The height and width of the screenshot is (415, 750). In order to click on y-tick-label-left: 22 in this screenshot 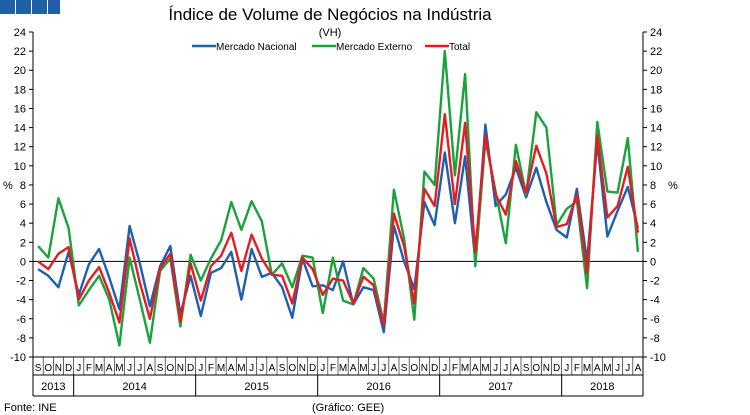, I will do `click(20, 52)`.